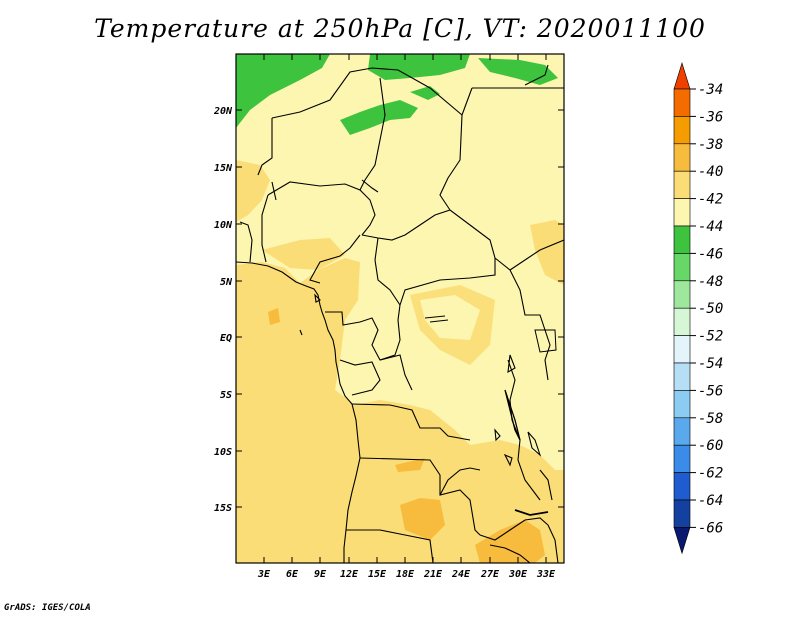  I want to click on colorbar-arrow-top, so click(682, 75).